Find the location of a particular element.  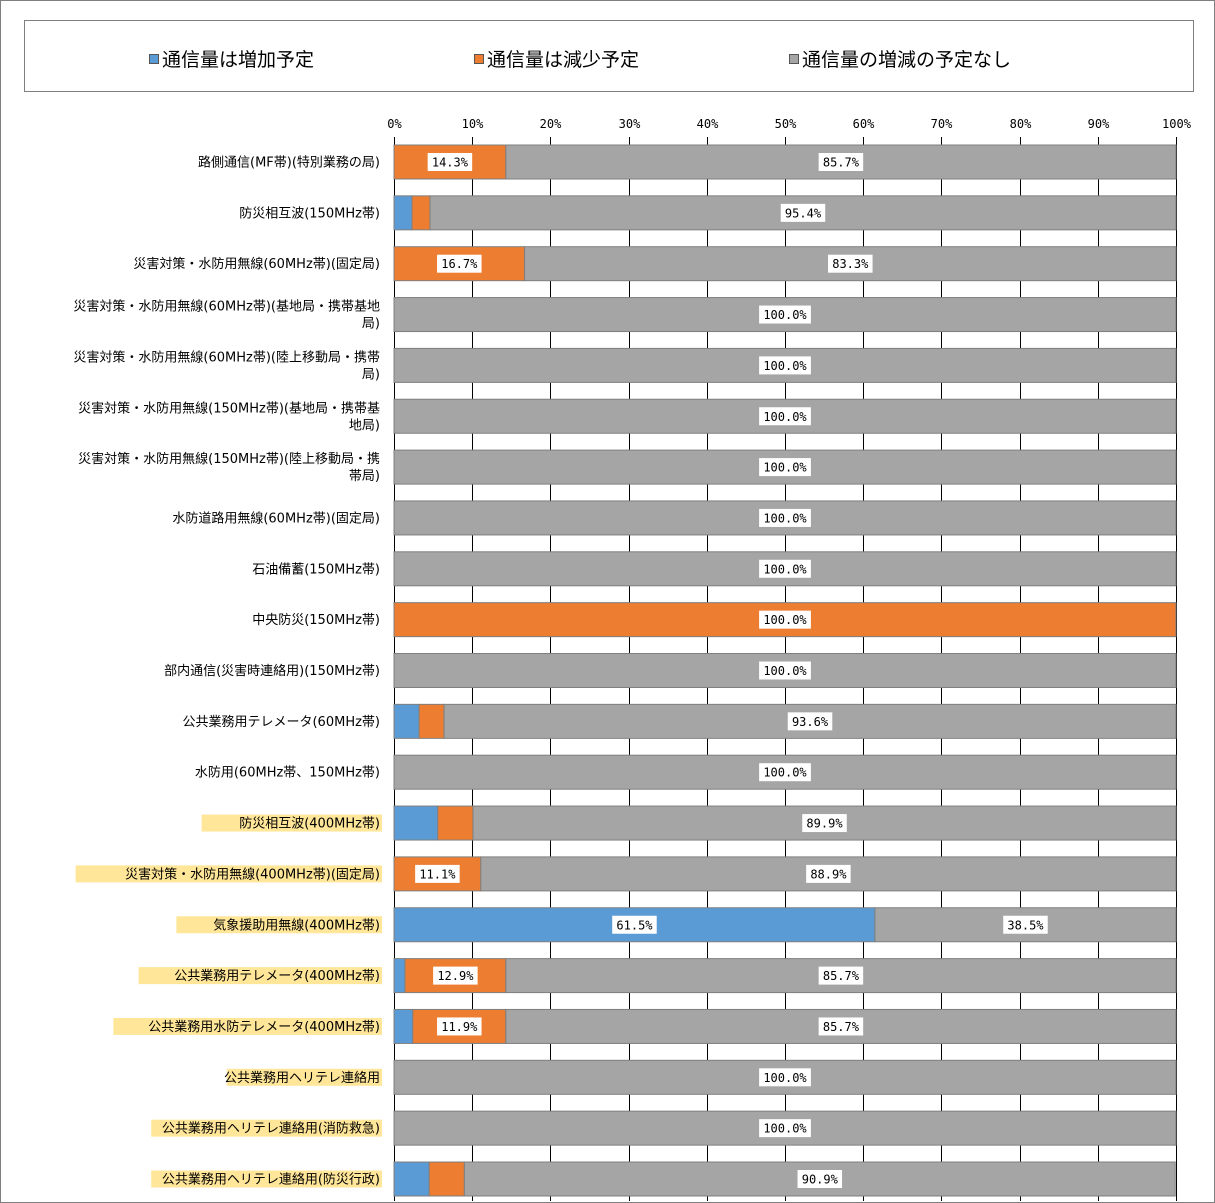

data-label: 95.4% is located at coordinates (803, 213).